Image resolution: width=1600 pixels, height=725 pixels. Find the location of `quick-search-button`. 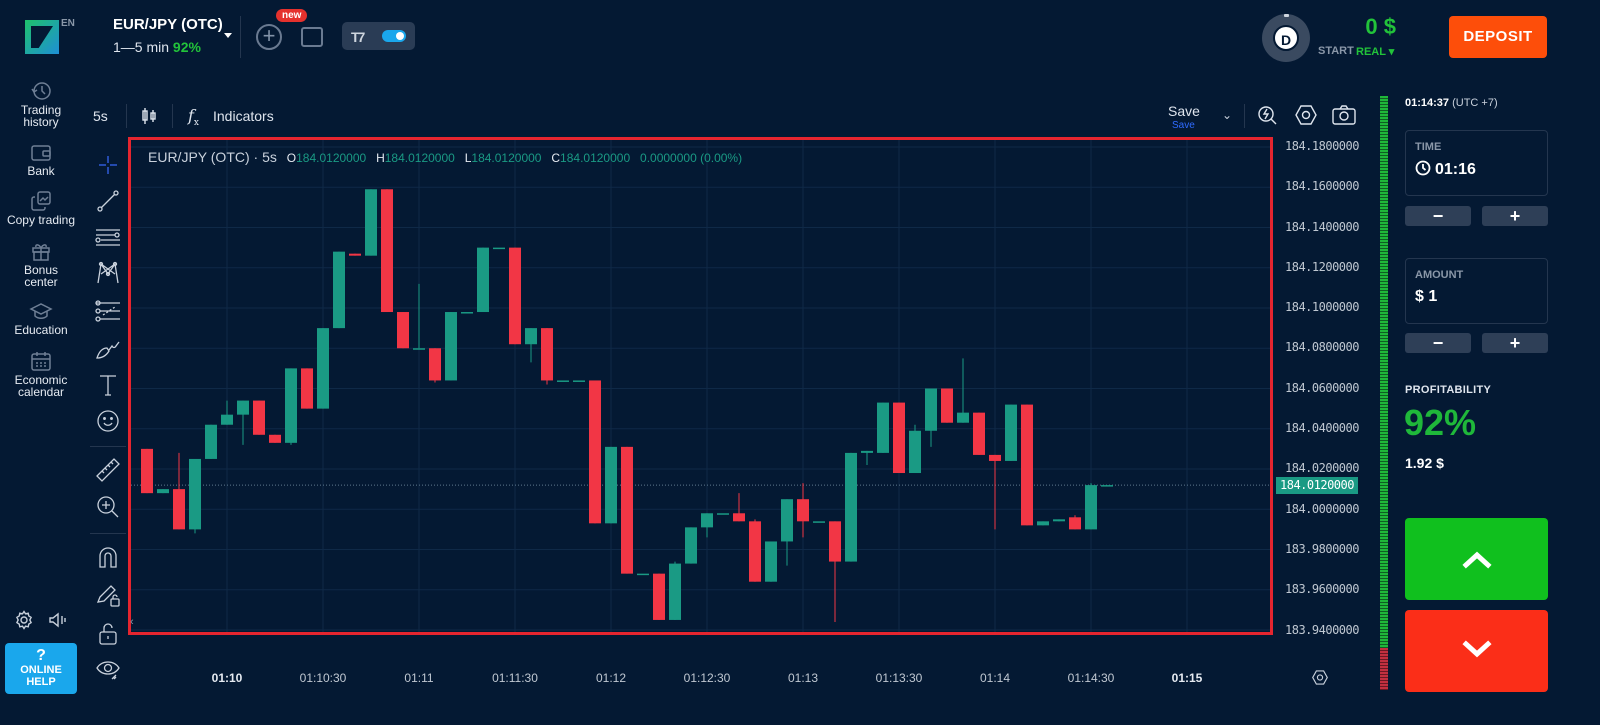

quick-search-button is located at coordinates (1267, 117).